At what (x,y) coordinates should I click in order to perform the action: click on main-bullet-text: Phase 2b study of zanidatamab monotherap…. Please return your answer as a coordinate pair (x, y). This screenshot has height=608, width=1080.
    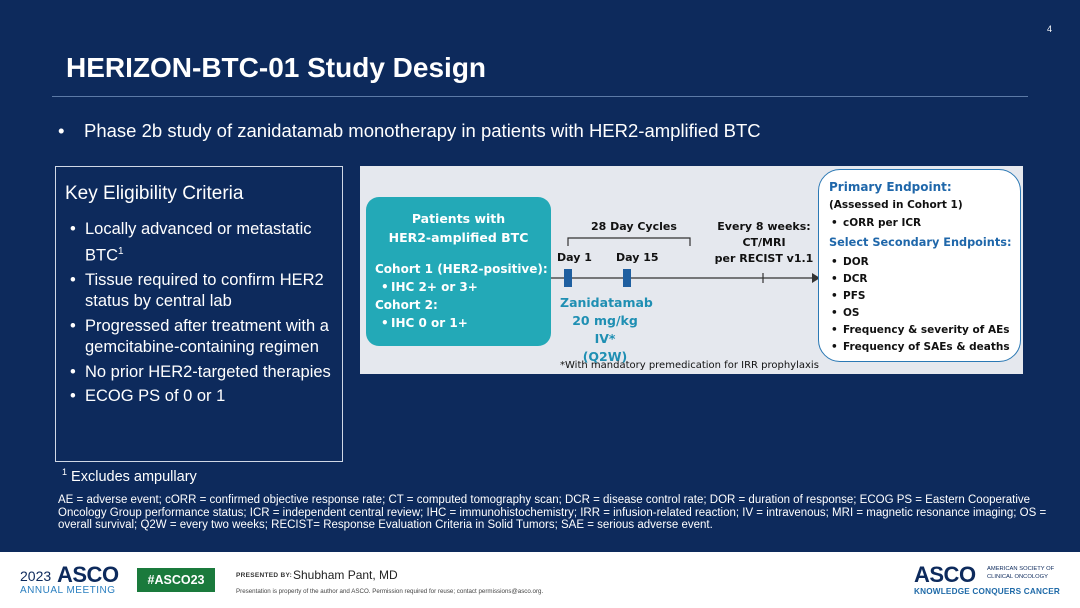
    Looking at the image, I should click on (422, 130).